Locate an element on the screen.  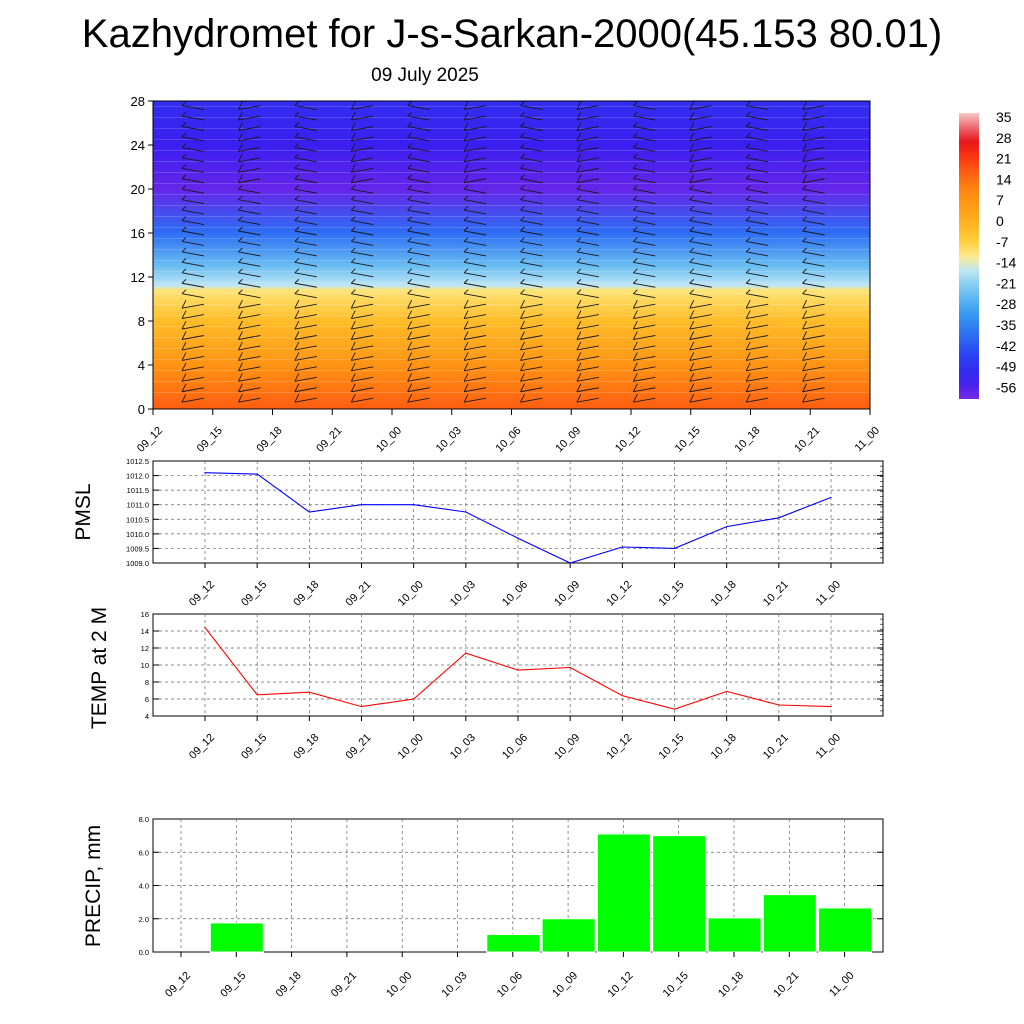
x-tick-label: 10_21 is located at coordinates (807, 440).